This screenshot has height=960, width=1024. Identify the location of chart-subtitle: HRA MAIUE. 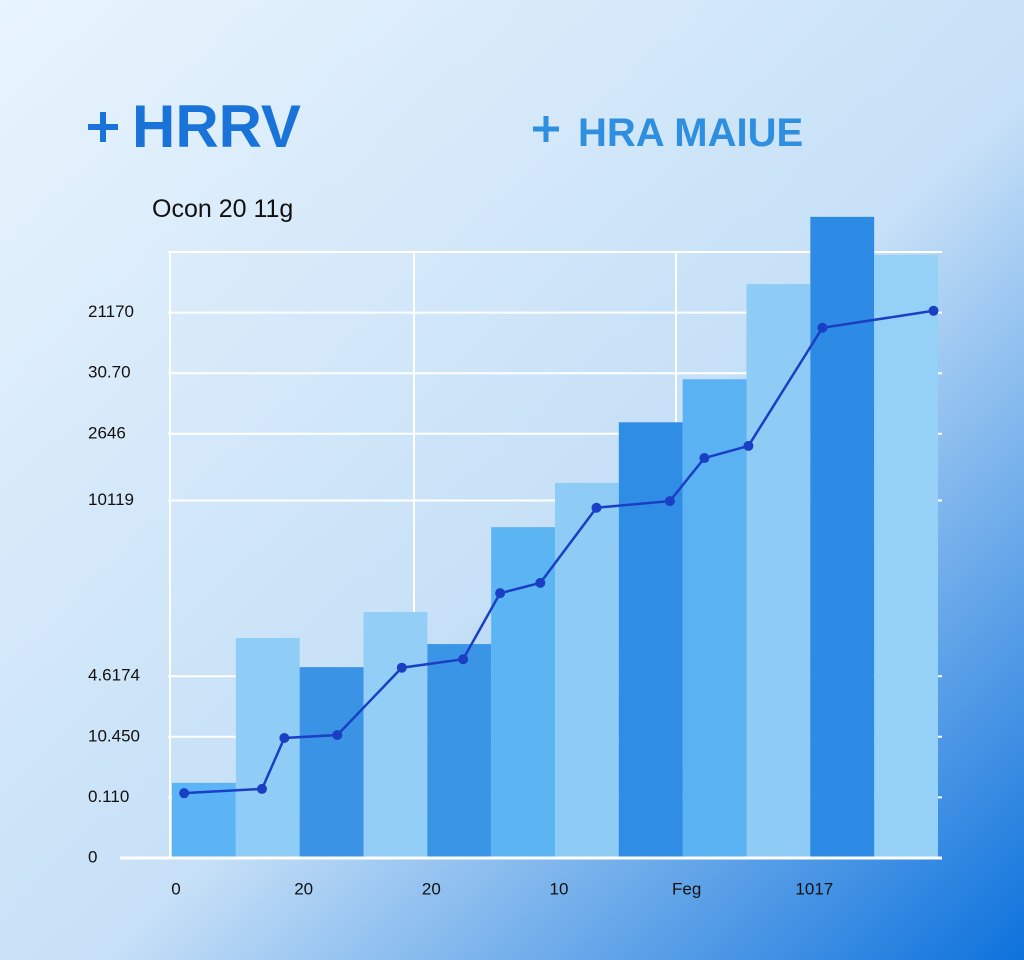
(690, 133).